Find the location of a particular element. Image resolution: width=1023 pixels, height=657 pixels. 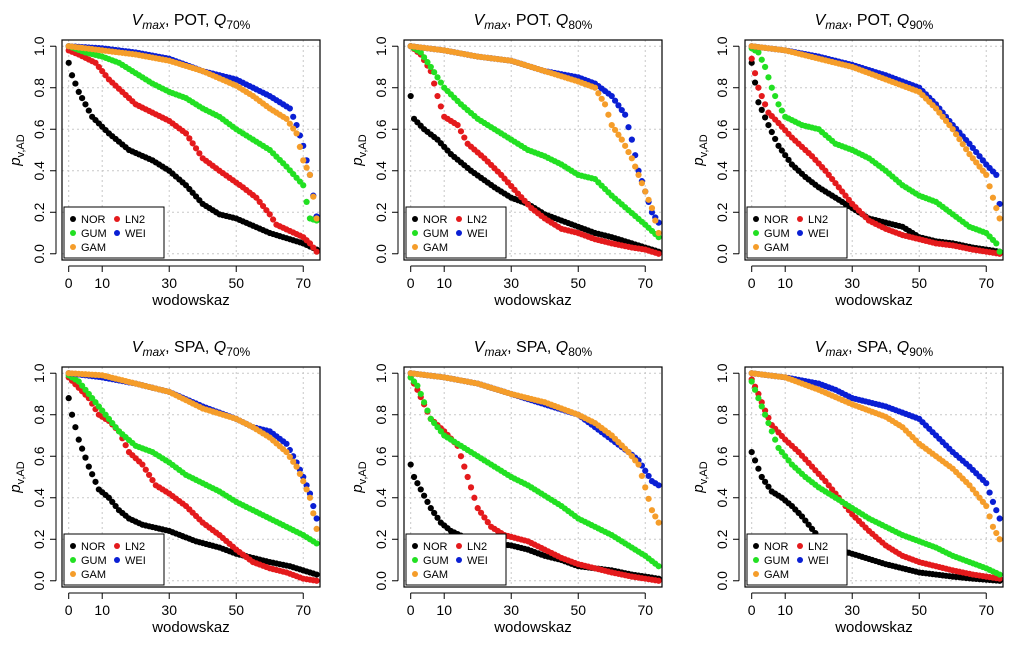

series-nor is located at coordinates (192, 156).